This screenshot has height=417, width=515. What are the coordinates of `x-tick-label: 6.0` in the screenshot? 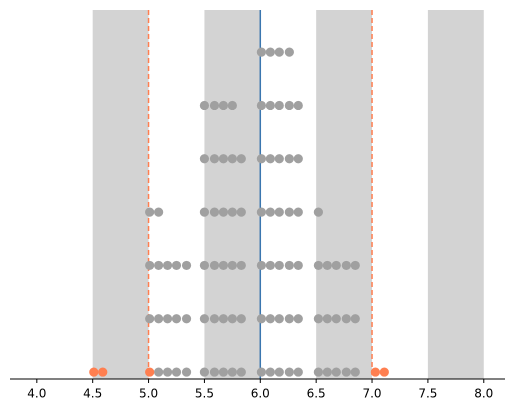 It's located at (260, 394).